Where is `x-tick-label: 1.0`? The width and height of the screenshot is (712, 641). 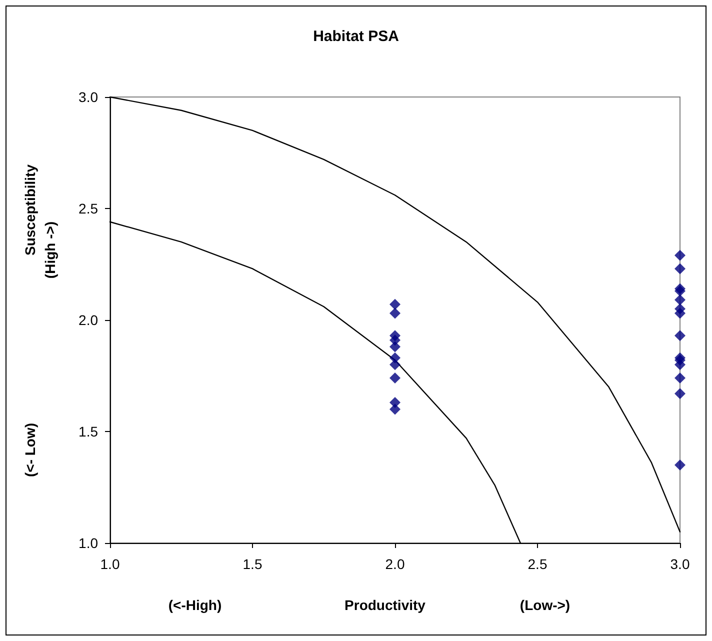
x-tick-label: 1.0 is located at coordinates (110, 564).